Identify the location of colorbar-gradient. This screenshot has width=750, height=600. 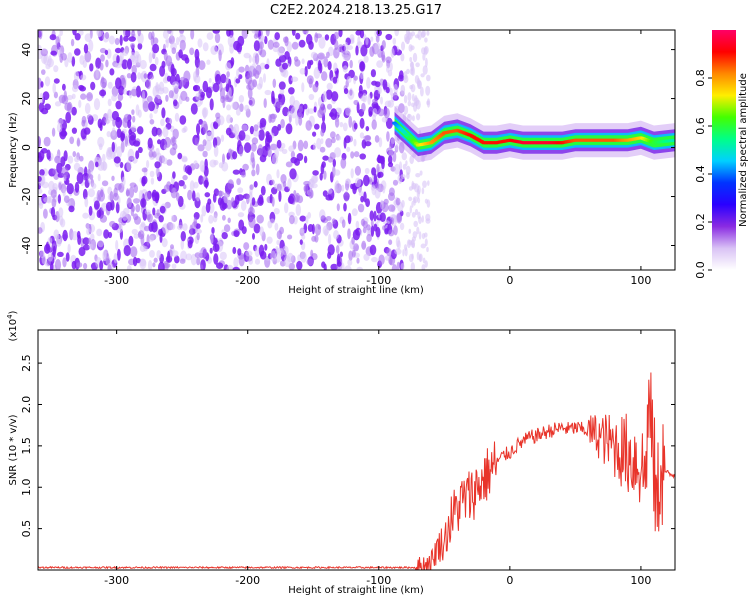
(724, 150).